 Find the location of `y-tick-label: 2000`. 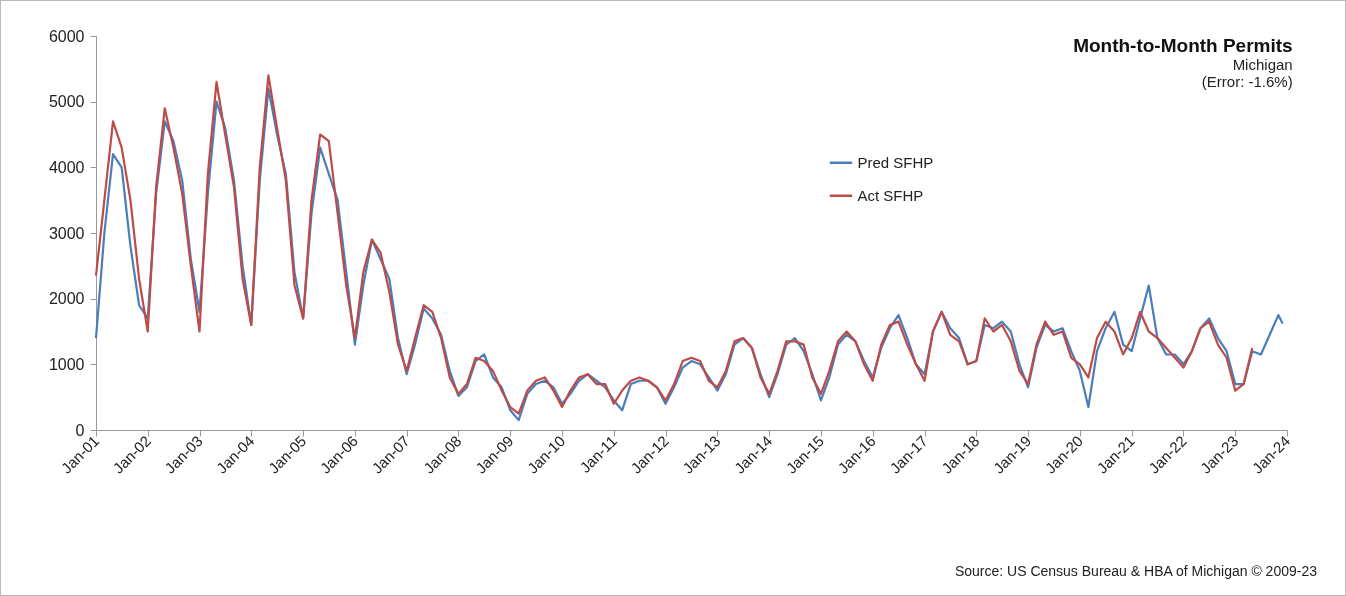

y-tick-label: 2000 is located at coordinates (66, 299).